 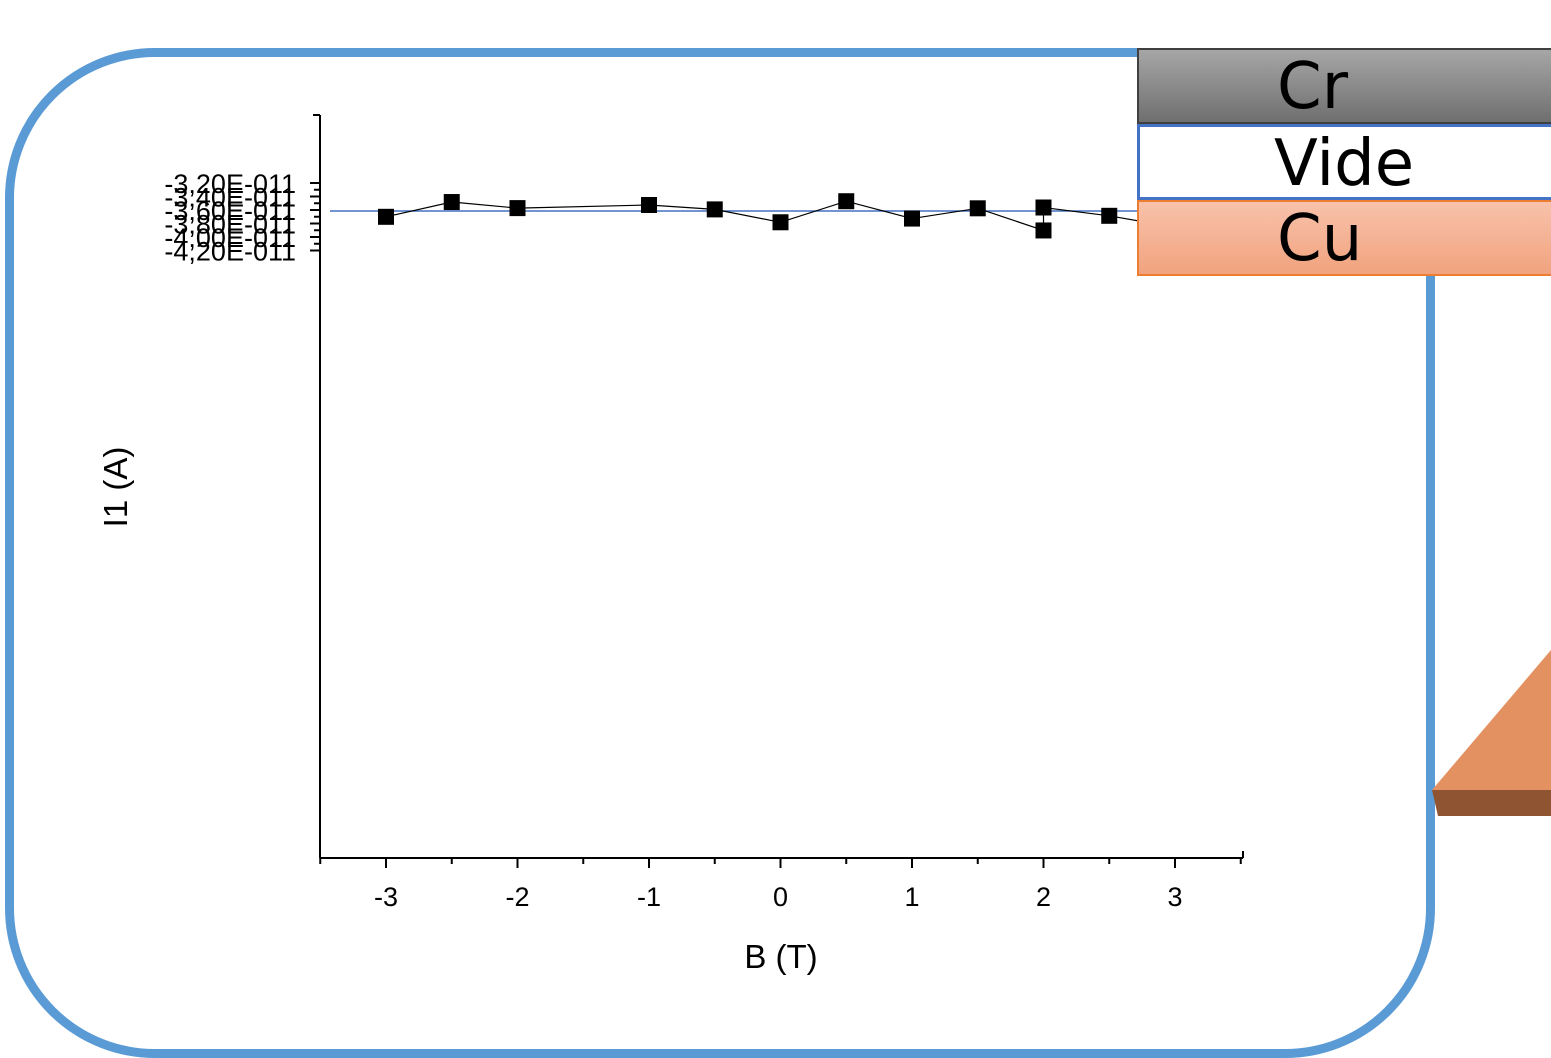 What do you see at coordinates (1491, 803) in the screenshot?
I see `copper-block-side` at bounding box center [1491, 803].